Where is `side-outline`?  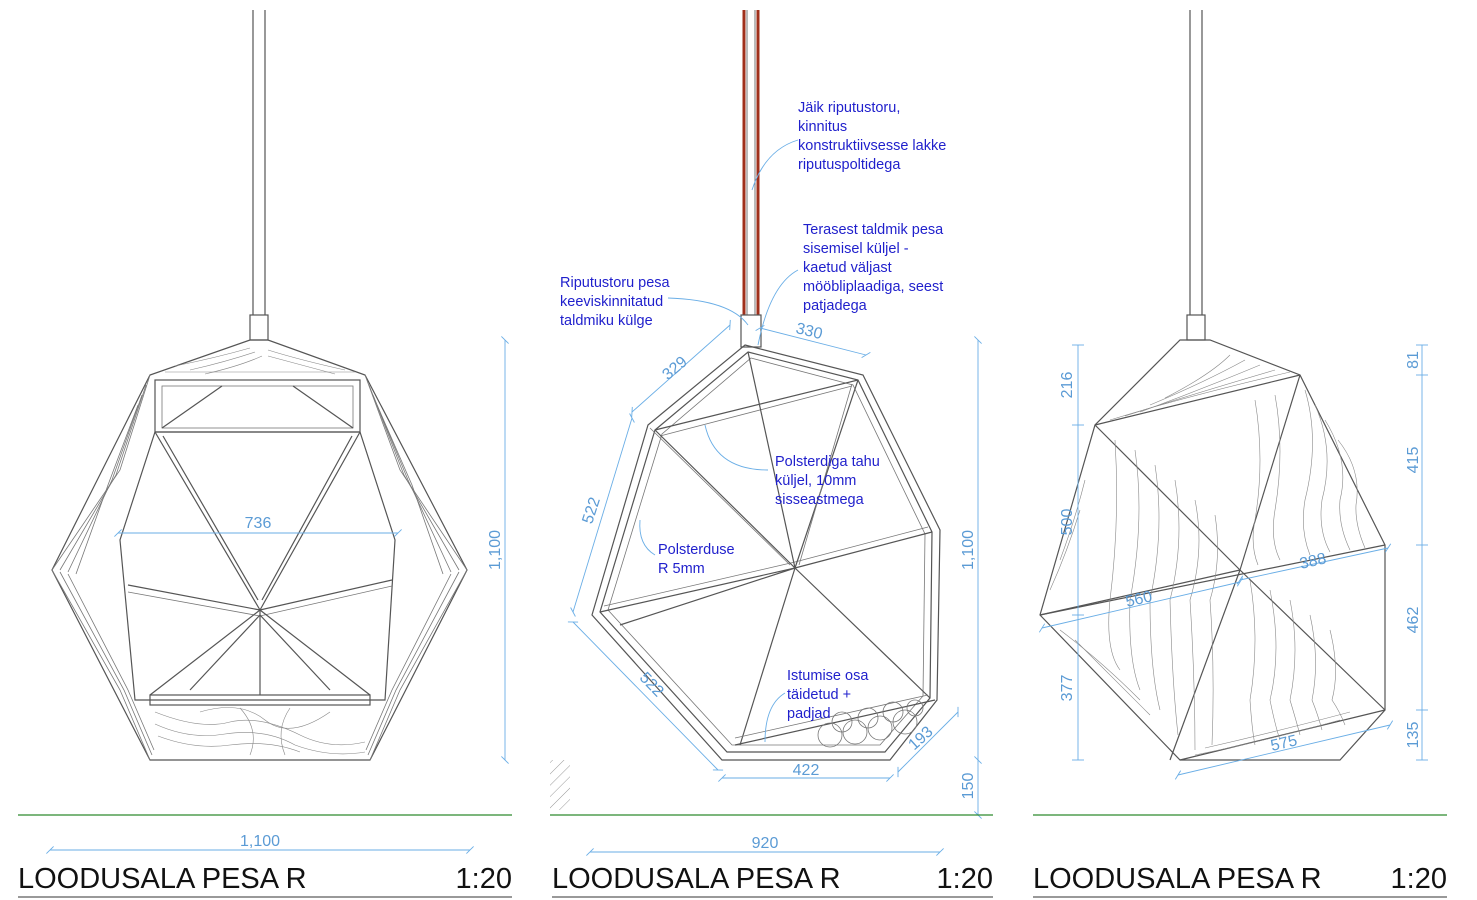
side-outline is located at coordinates (1212, 550).